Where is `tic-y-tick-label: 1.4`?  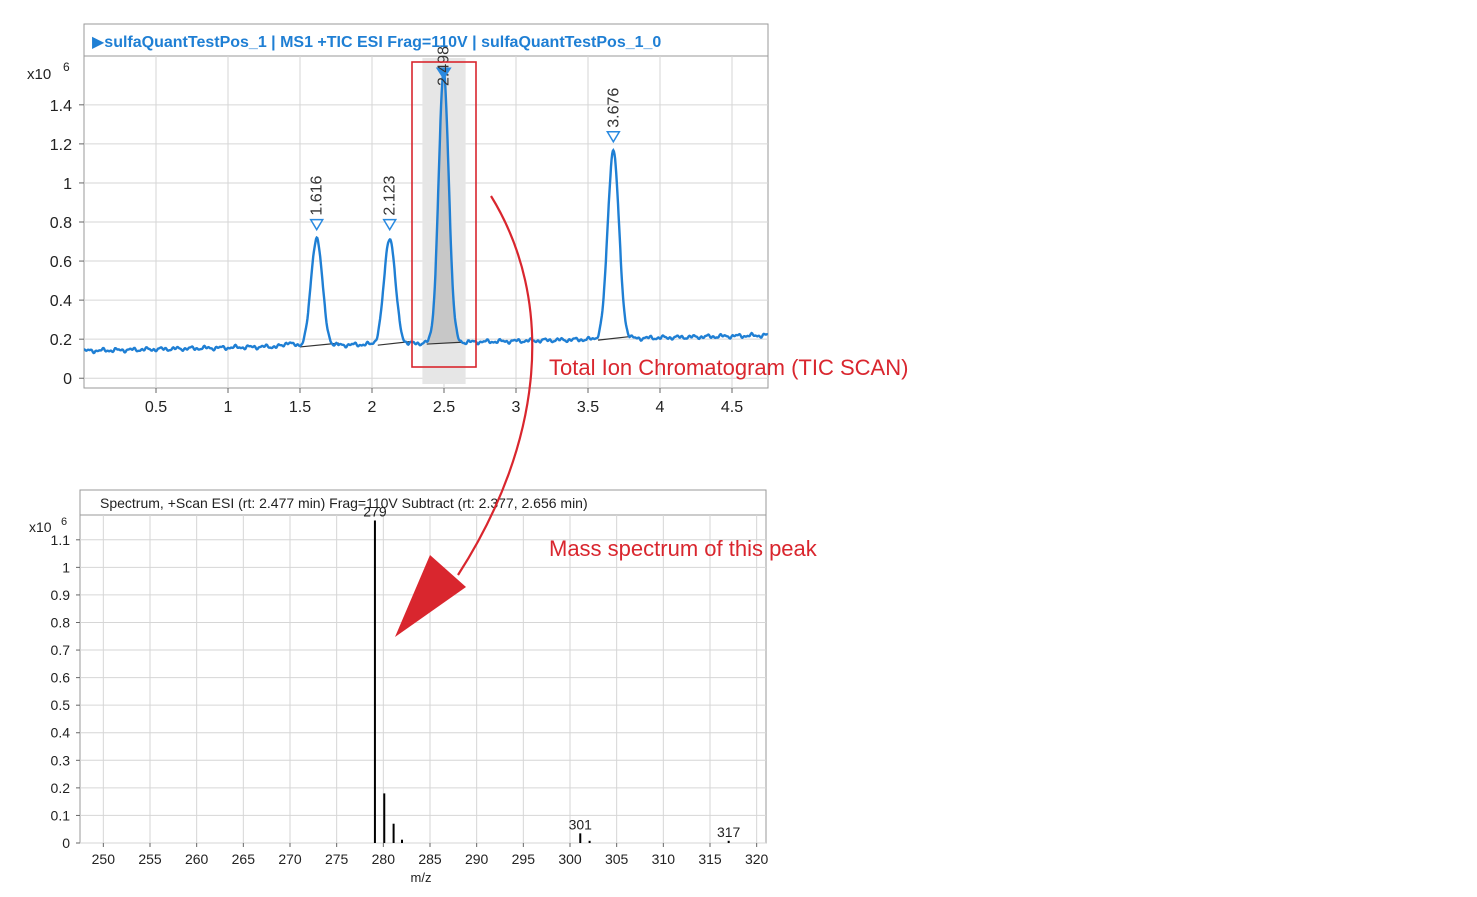 tic-y-tick-label: 1.4 is located at coordinates (61, 106).